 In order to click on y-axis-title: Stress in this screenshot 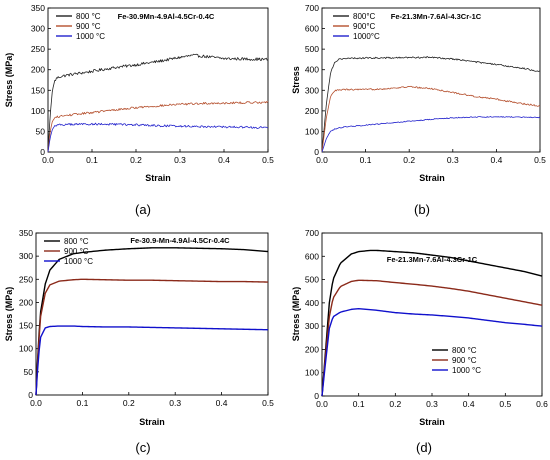, I will do `click(296, 80)`.